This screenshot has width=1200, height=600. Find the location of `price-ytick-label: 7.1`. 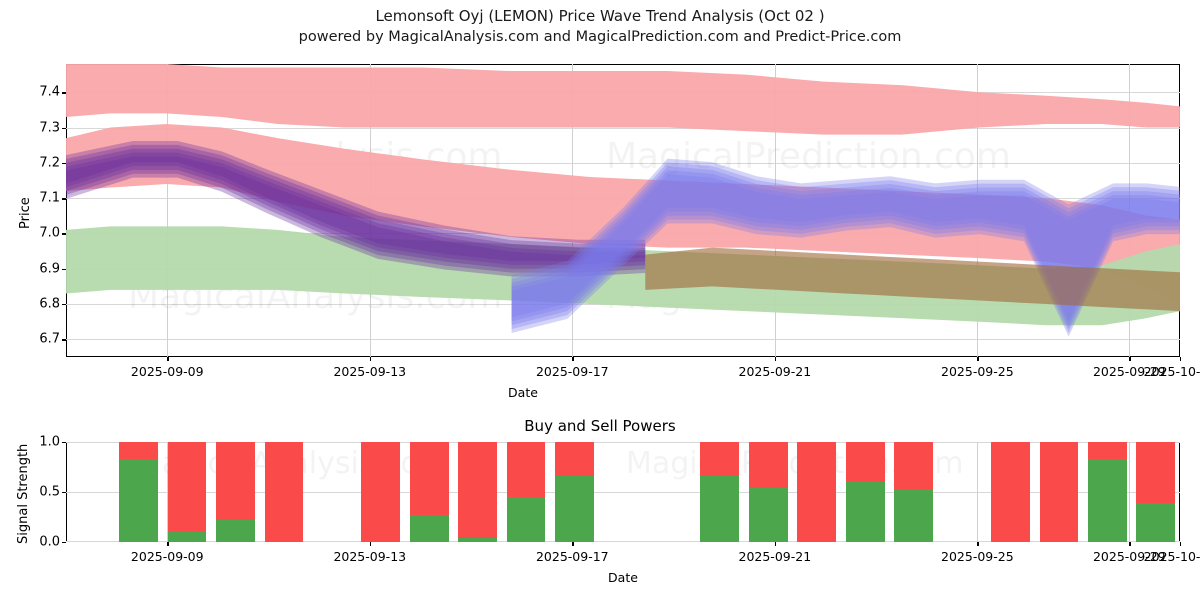

price-ytick-label: 7.1 is located at coordinates (49, 198).